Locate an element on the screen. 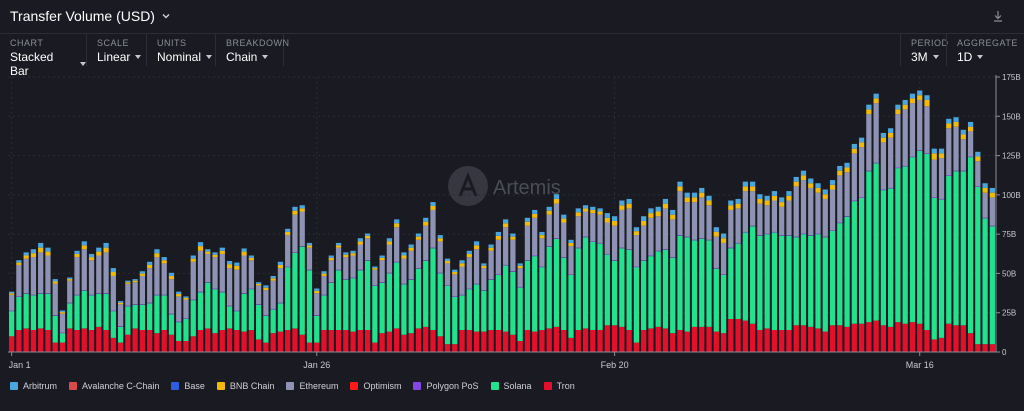 The width and height of the screenshot is (1024, 411). period-select: PERIOD 3M is located at coordinates (924, 50).